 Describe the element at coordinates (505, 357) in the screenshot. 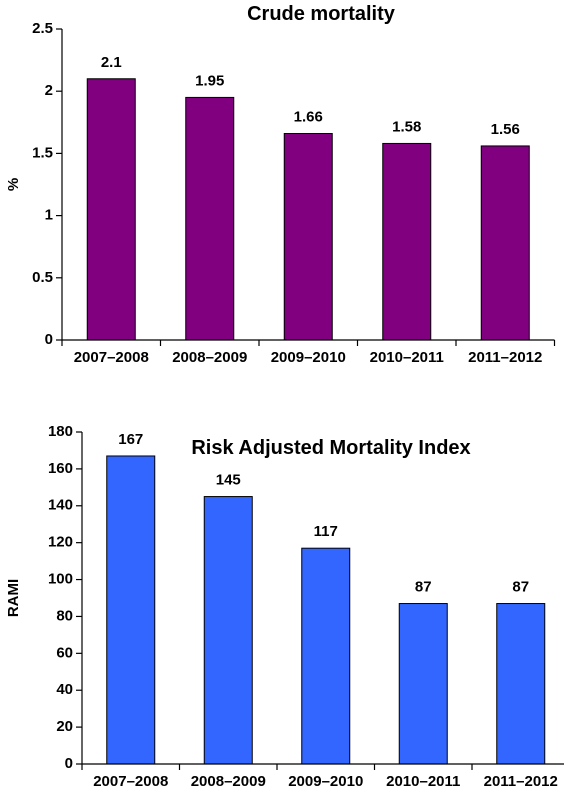

I see `crude-mortality-x-tick-label-5: 2011–2012` at that location.